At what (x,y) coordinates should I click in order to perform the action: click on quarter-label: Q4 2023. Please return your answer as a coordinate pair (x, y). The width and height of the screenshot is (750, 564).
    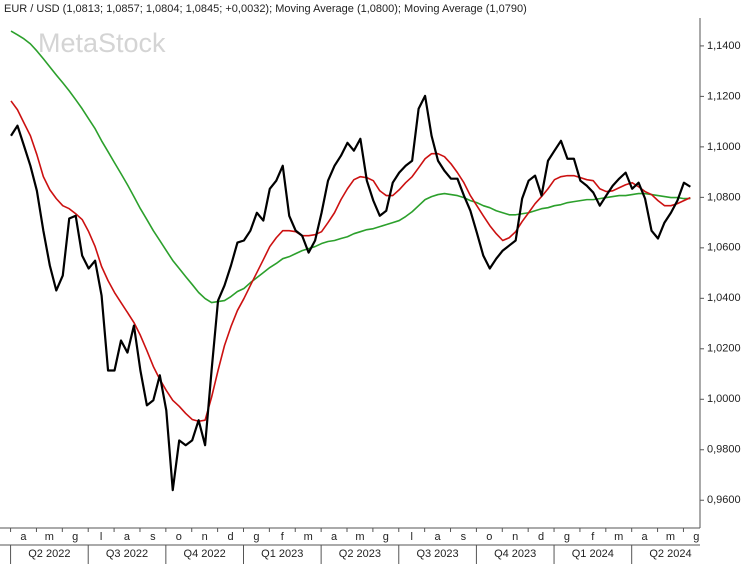
    Looking at the image, I should click on (515, 554).